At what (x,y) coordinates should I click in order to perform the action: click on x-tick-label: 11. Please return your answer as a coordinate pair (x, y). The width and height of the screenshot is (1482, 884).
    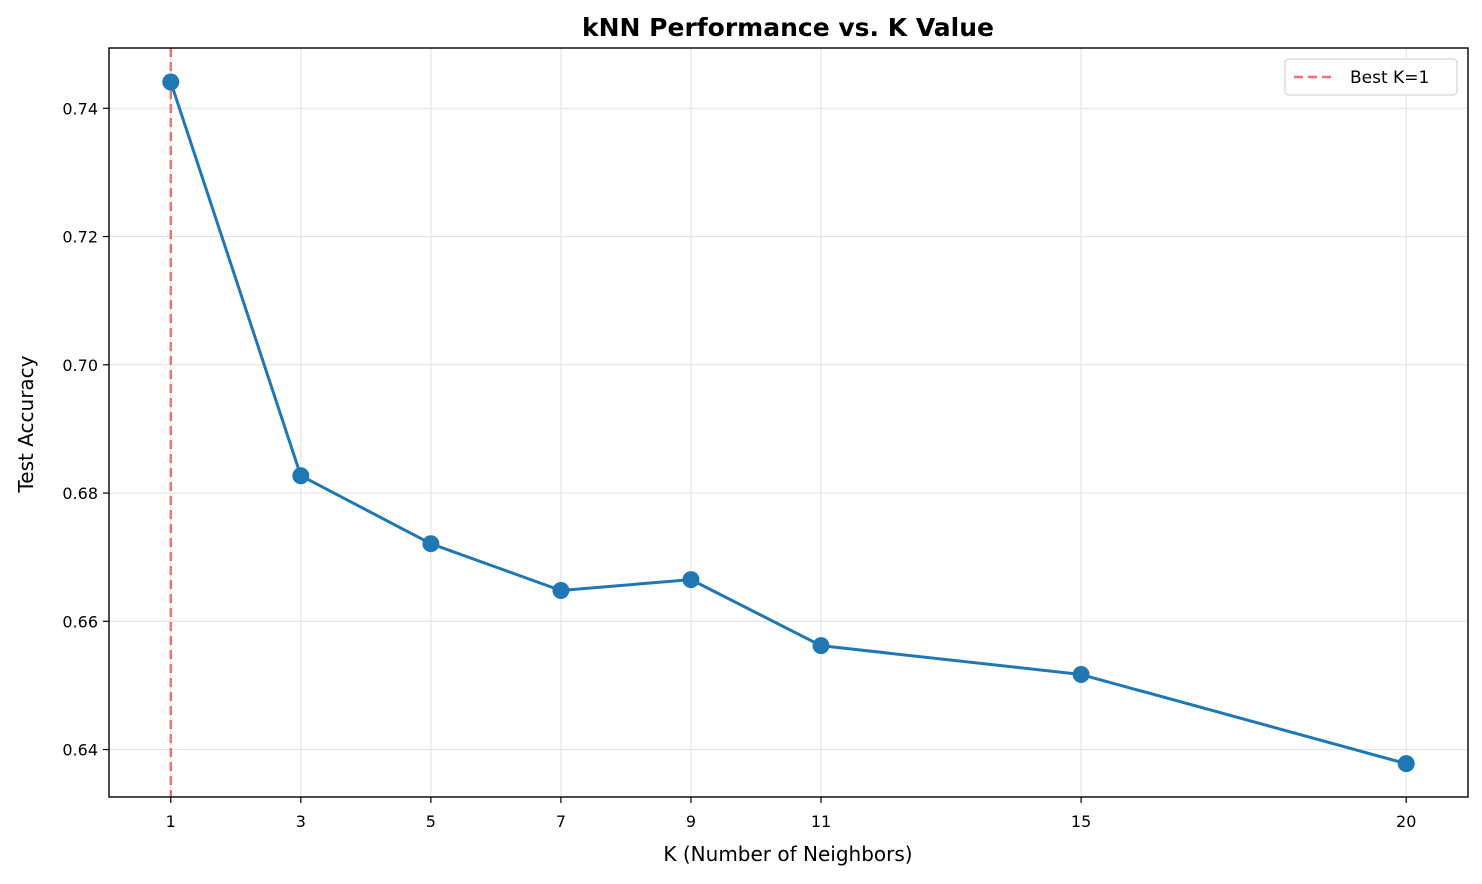
    Looking at the image, I should click on (821, 821).